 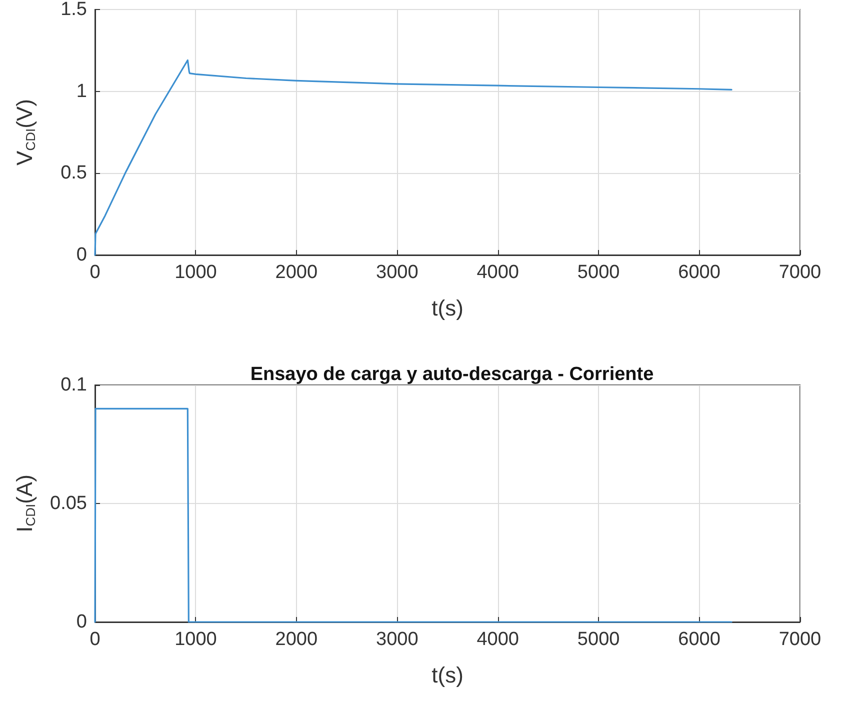 What do you see at coordinates (73, 173) in the screenshot?
I see `y-tick-label: 0.5` at bounding box center [73, 173].